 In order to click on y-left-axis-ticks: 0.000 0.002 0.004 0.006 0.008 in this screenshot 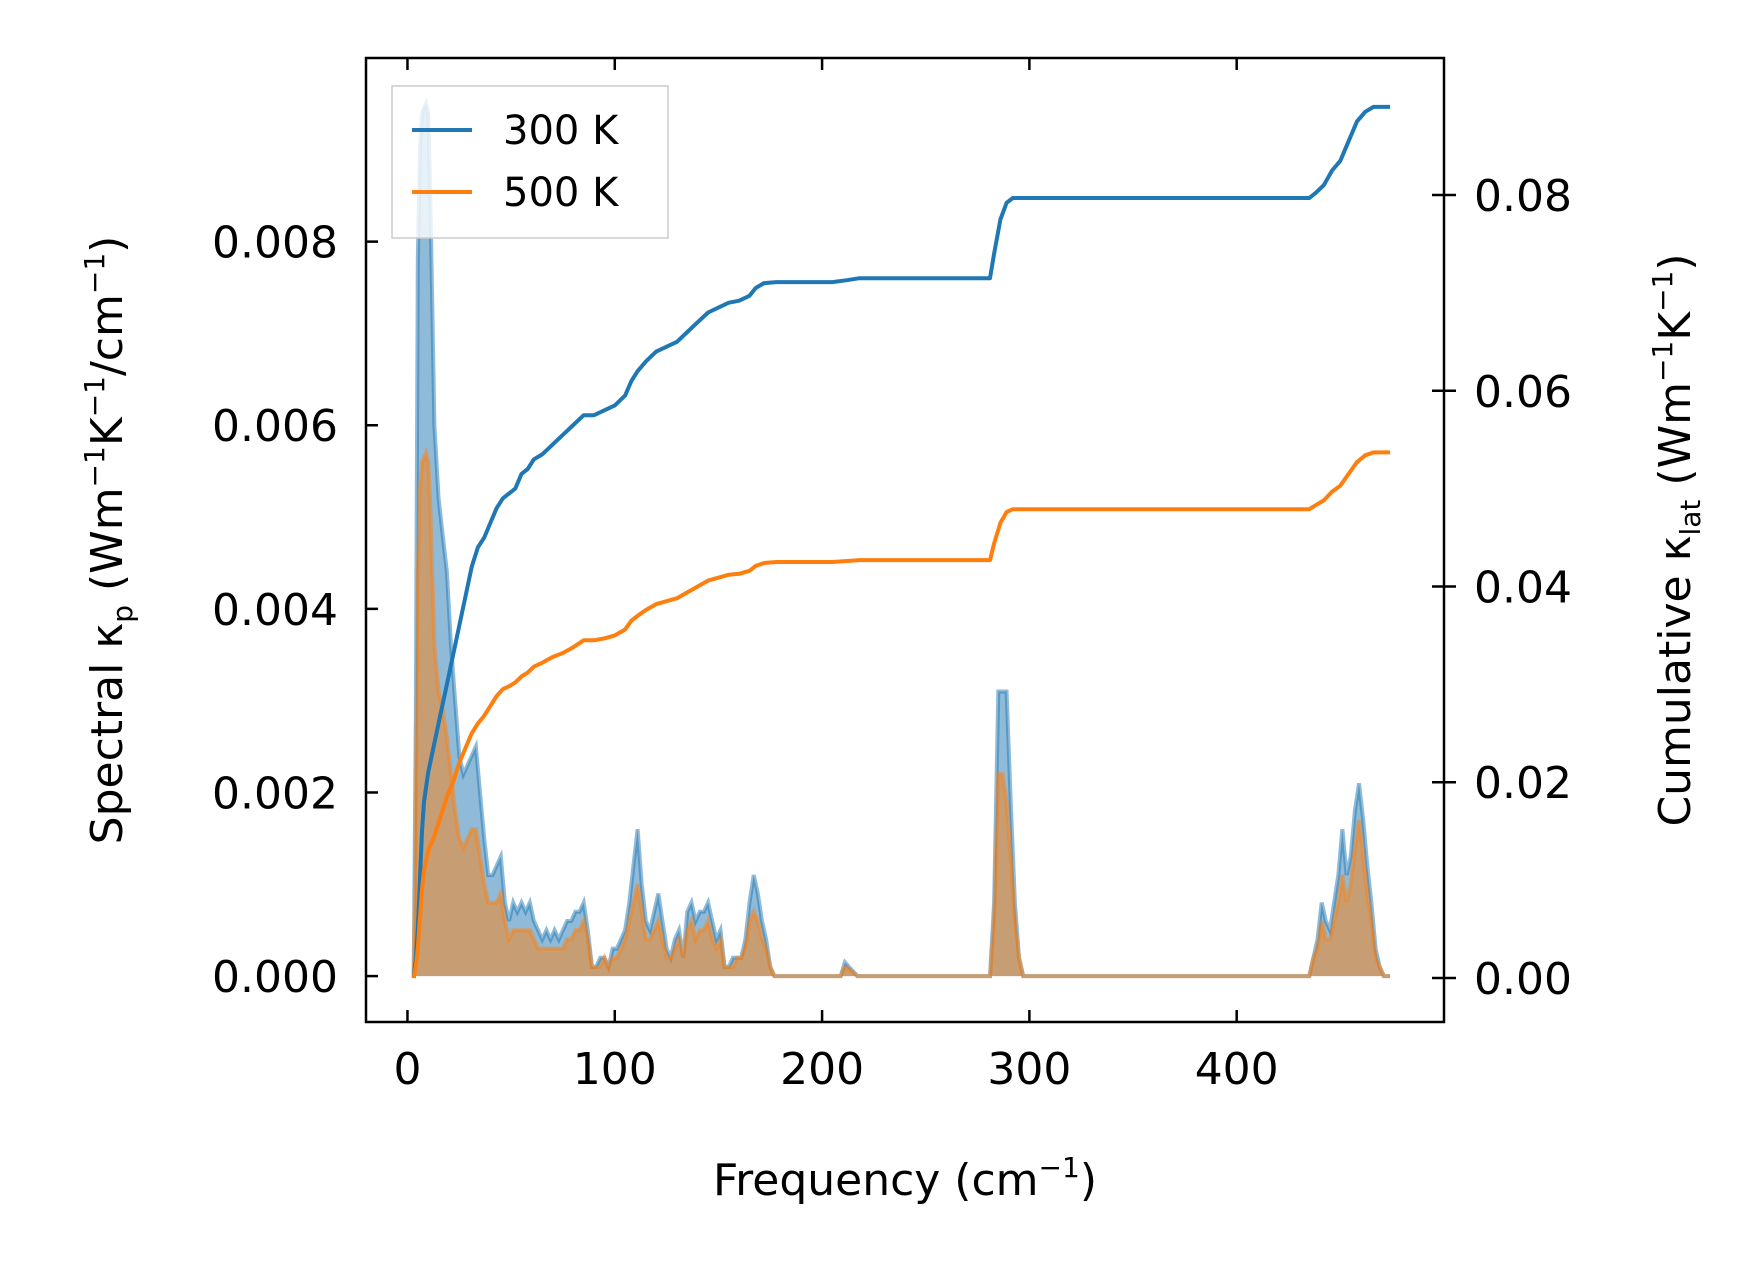, I will do `click(295, 610)`.